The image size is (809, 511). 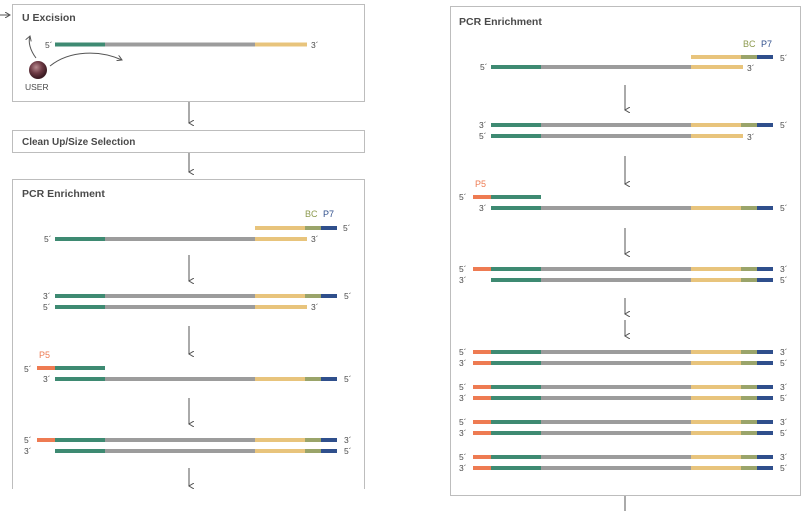 What do you see at coordinates (188, 53) in the screenshot?
I see `u-excision-panel: U Excision 5´ 3´ USER` at bounding box center [188, 53].